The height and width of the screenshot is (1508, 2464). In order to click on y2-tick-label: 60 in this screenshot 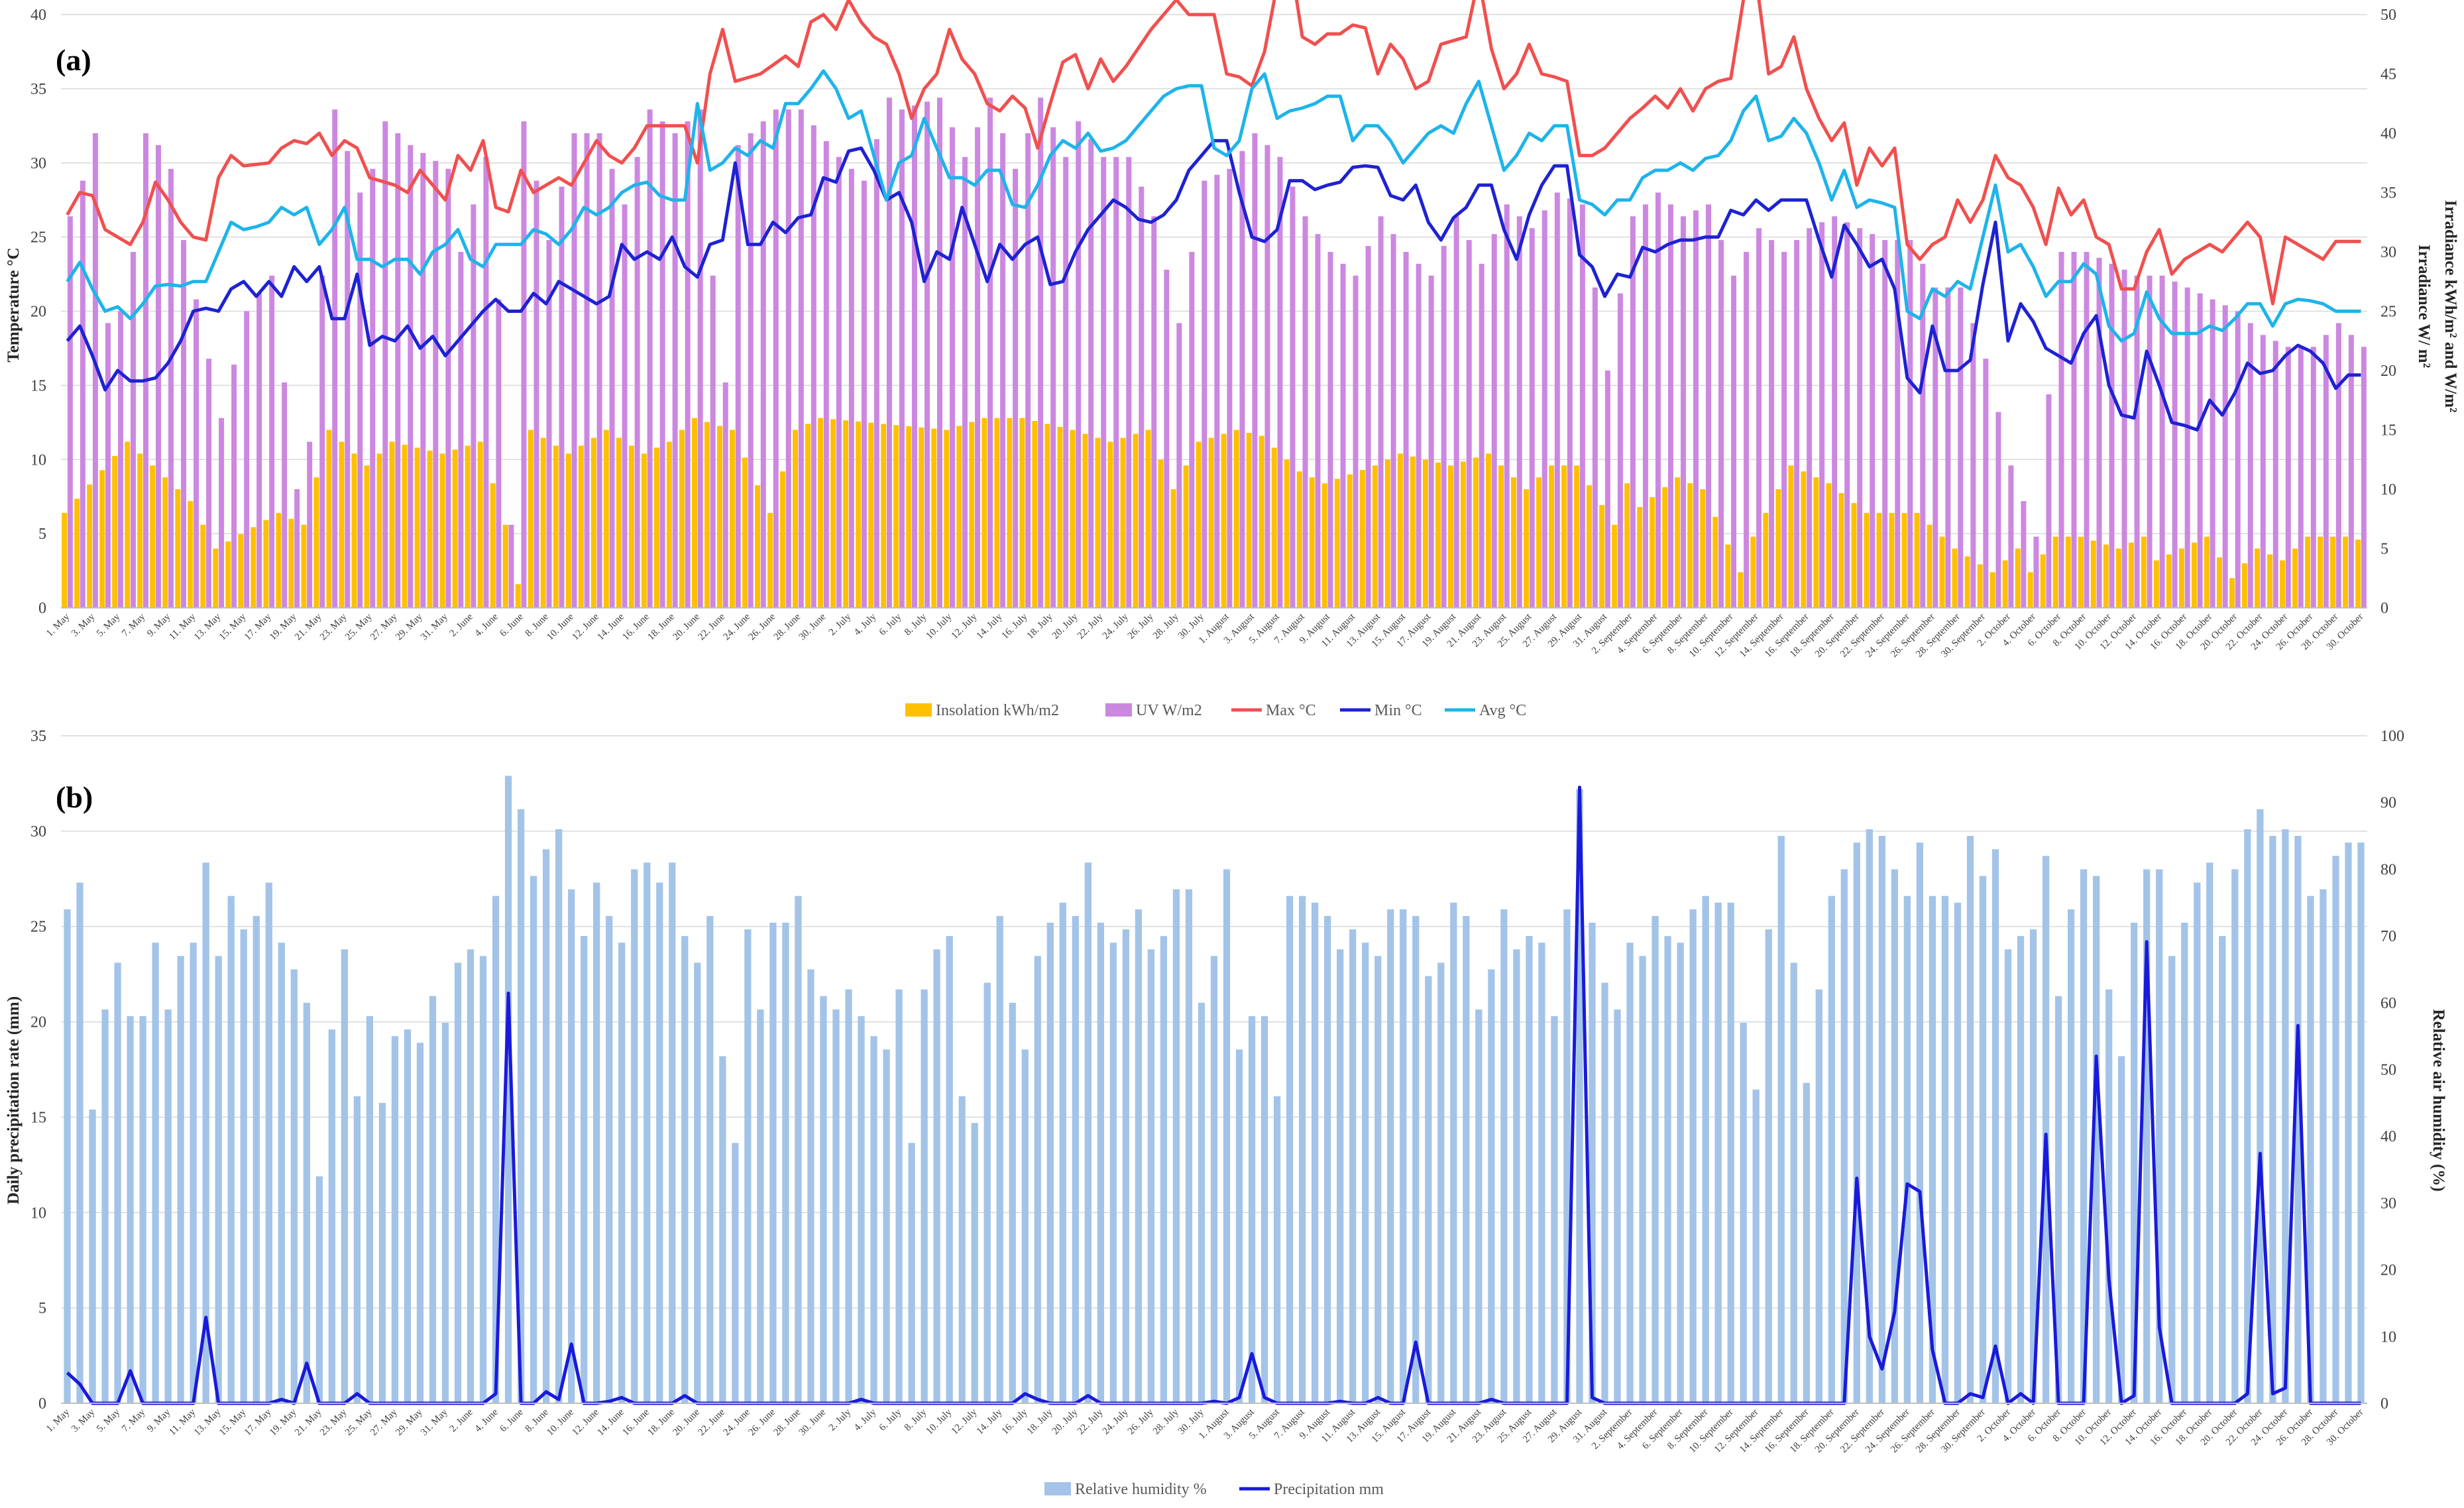, I will do `click(2388, 1003)`.